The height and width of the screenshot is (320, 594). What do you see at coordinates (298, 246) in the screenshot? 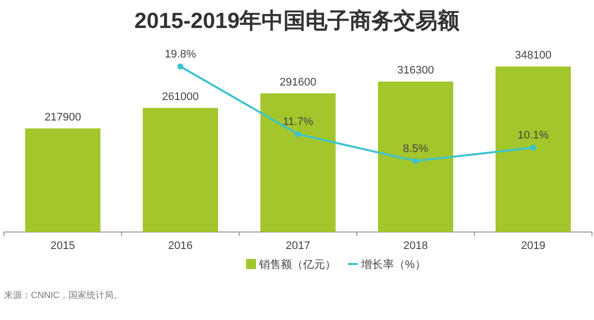
I see `x-tick-label: 2017` at bounding box center [298, 246].